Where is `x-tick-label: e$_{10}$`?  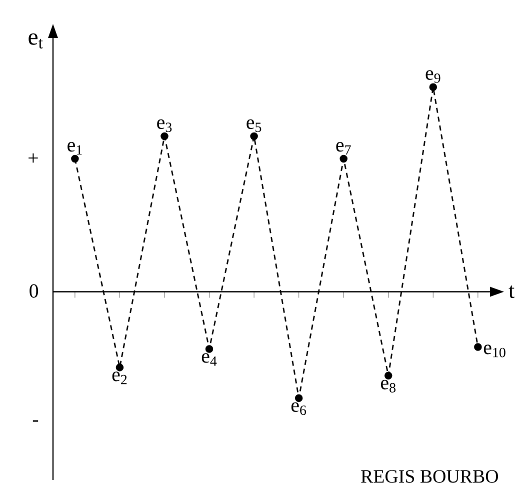
x-tick-label: e$_{10}$ is located at coordinates (495, 351).